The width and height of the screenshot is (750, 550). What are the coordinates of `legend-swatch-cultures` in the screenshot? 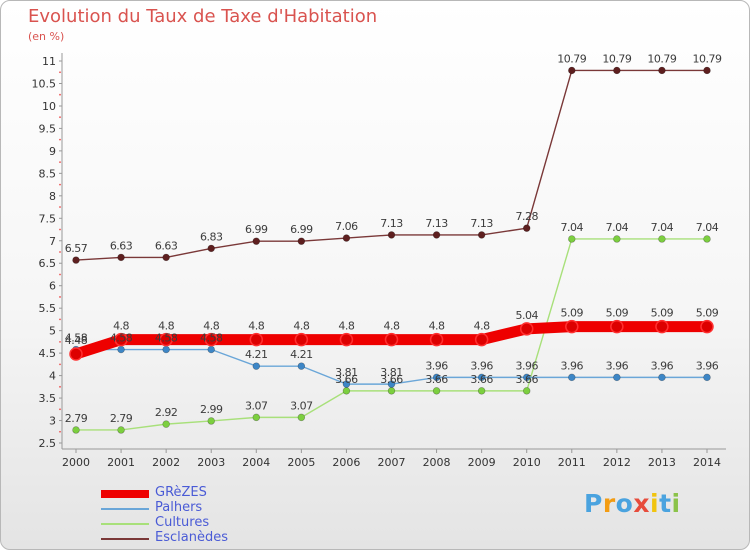 It's located at (125, 524).